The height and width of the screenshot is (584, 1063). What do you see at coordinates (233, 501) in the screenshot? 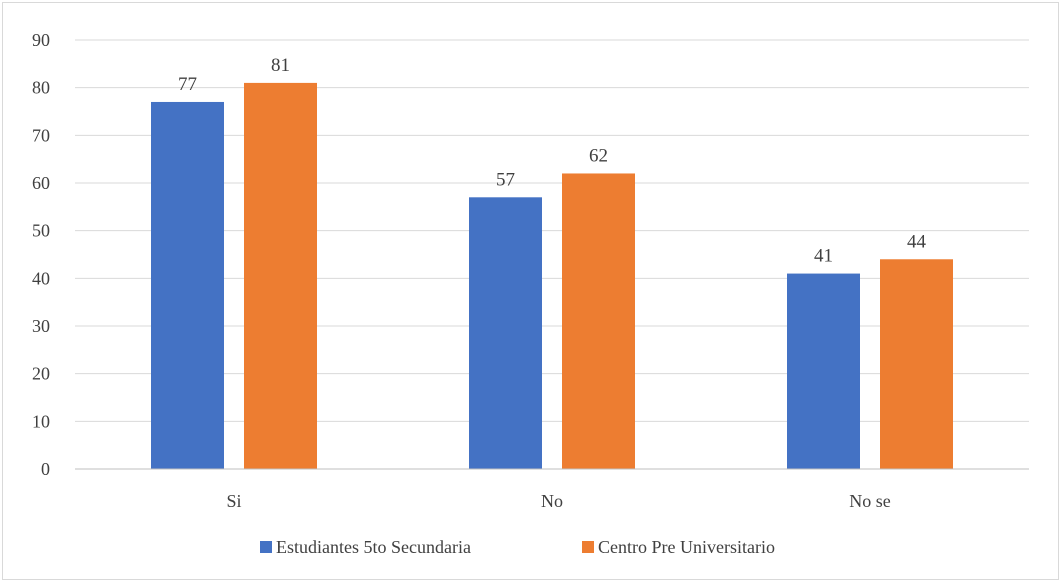
I see `x-category-label: Si` at bounding box center [233, 501].